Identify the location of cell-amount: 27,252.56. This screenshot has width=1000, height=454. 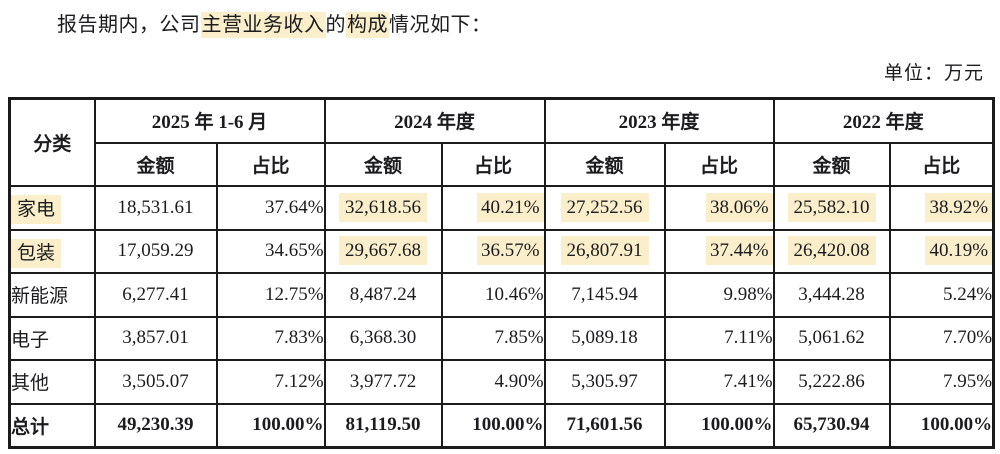
(604, 207).